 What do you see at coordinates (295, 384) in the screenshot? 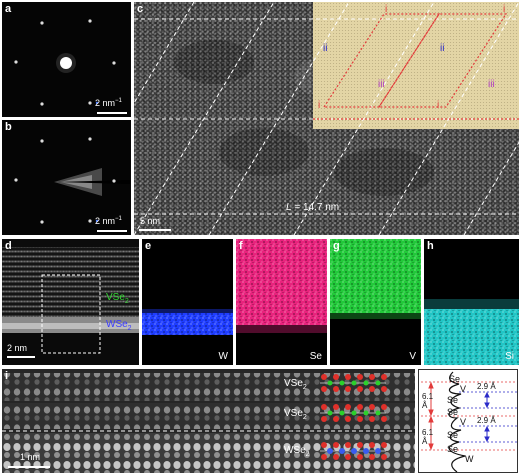
I see `layer-label-1: VSe2` at bounding box center [295, 384].